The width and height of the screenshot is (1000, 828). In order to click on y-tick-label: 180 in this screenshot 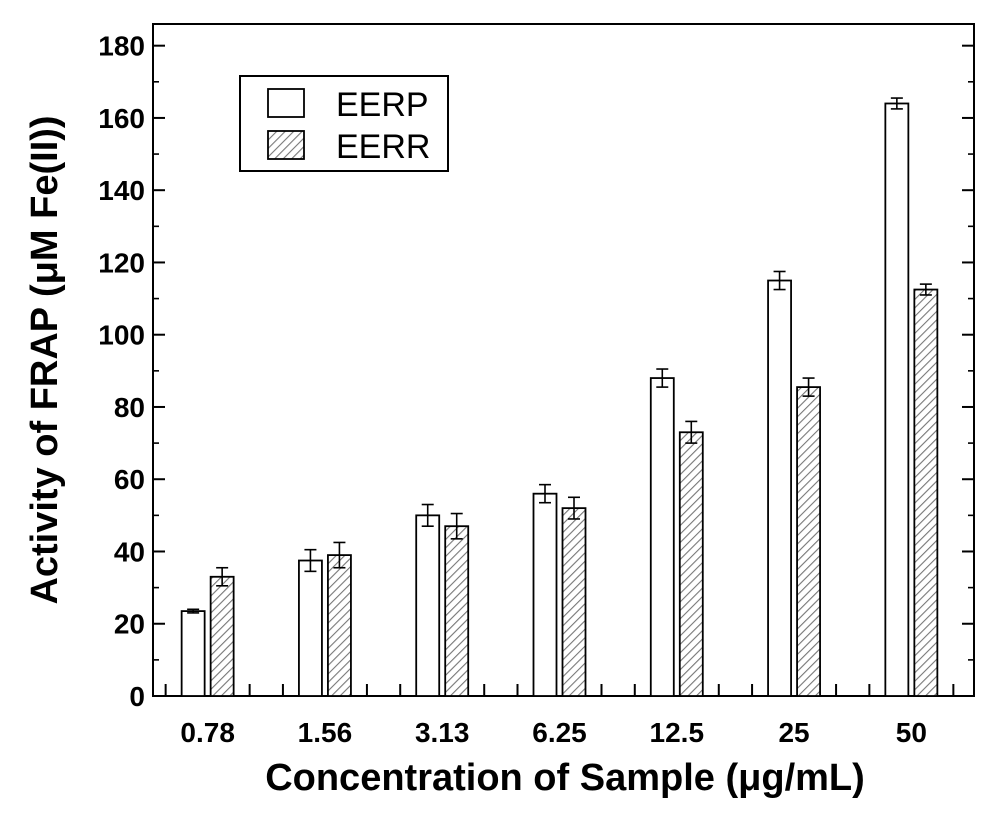, I will do `click(121, 46)`.